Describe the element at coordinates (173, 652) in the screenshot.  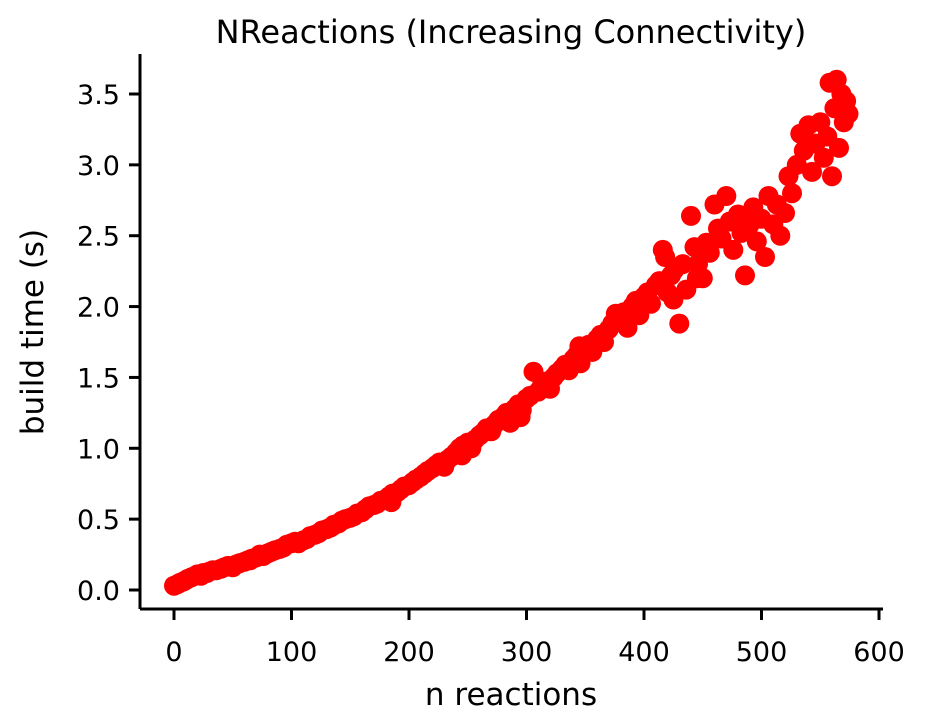
I see `x-tick-label: 0` at that location.